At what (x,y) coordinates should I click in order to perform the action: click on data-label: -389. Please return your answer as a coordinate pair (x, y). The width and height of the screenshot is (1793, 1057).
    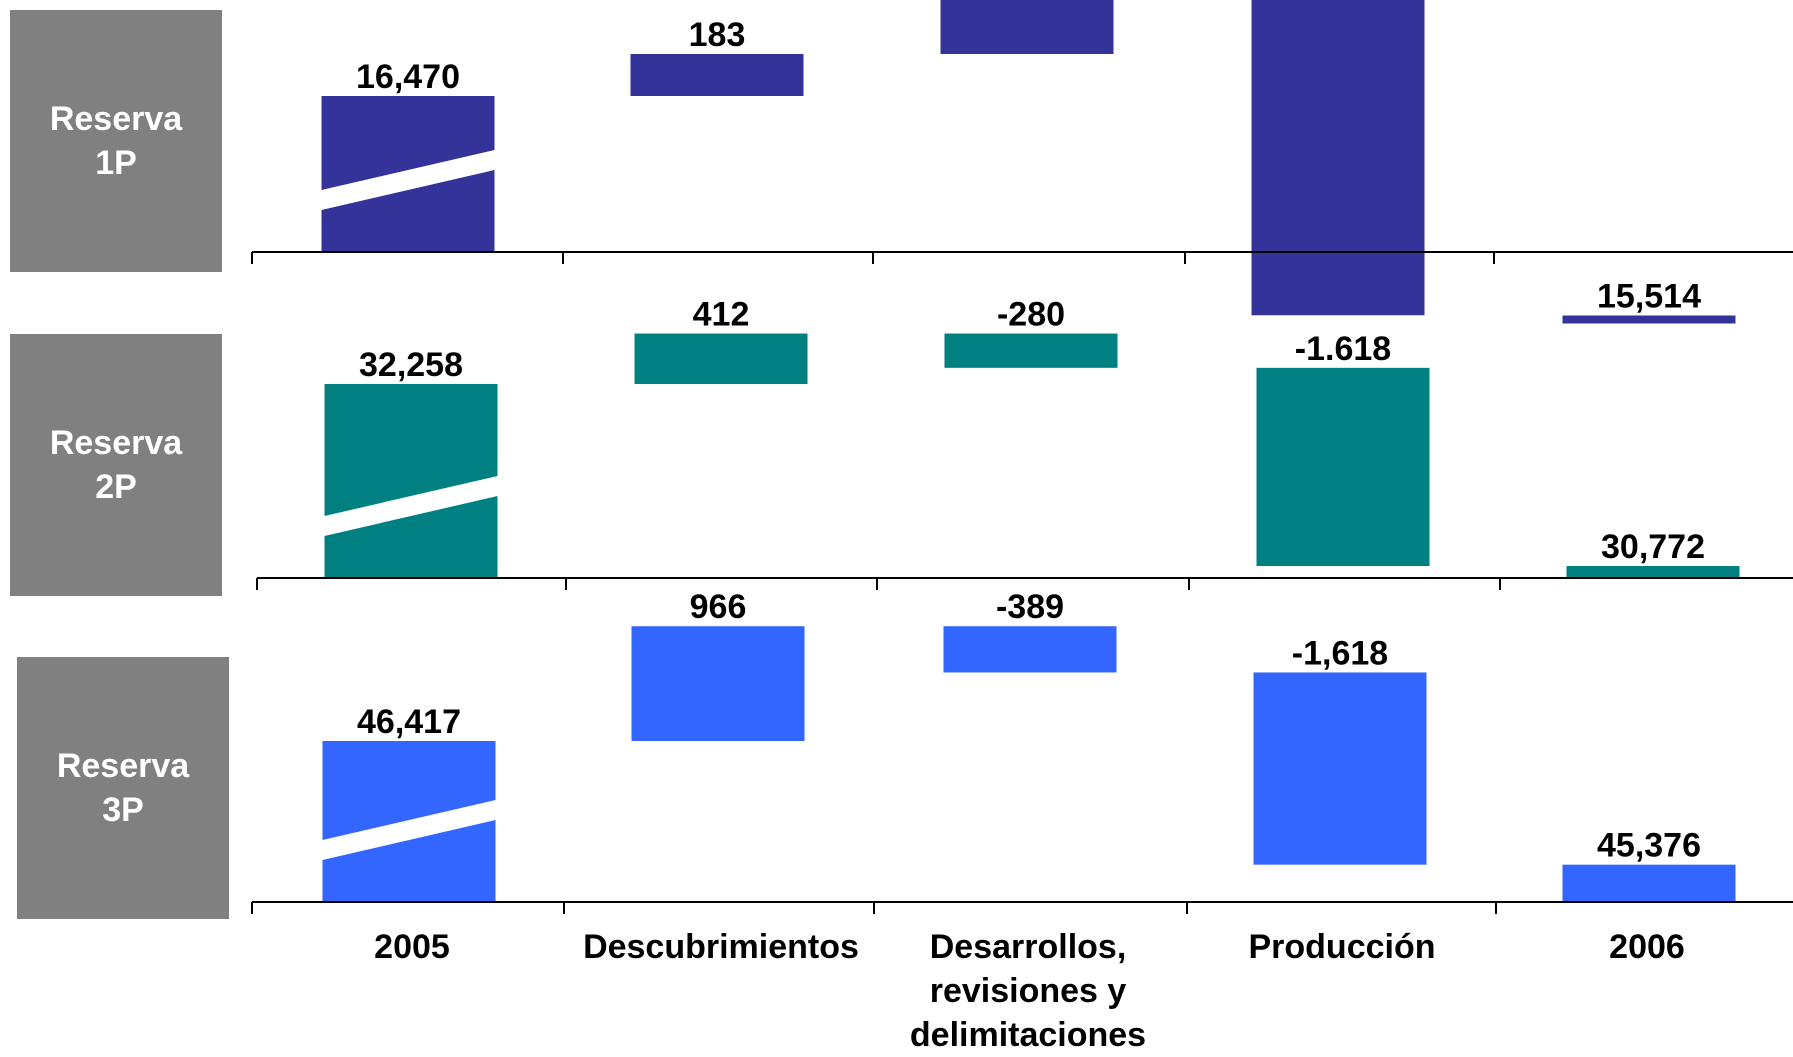
    Looking at the image, I should click on (1030, 607).